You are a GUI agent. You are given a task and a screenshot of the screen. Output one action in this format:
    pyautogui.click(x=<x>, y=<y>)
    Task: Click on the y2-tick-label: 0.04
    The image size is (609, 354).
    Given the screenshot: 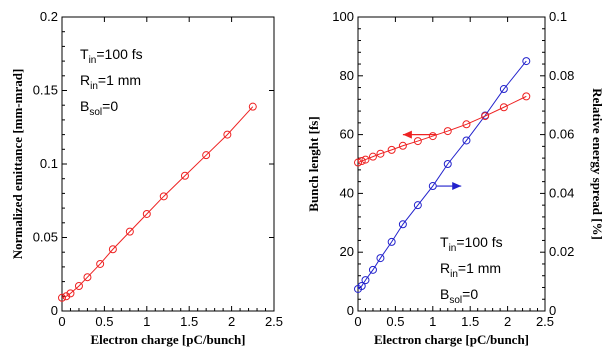 What is the action you would take?
    pyautogui.click(x=561, y=192)
    